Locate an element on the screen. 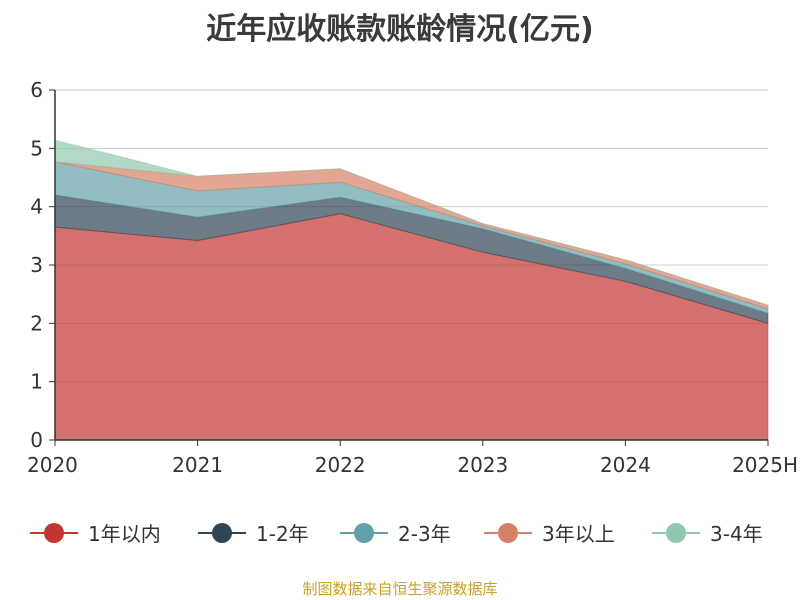 The height and width of the screenshot is (600, 800). legend-label: 3年以上 is located at coordinates (578, 534).